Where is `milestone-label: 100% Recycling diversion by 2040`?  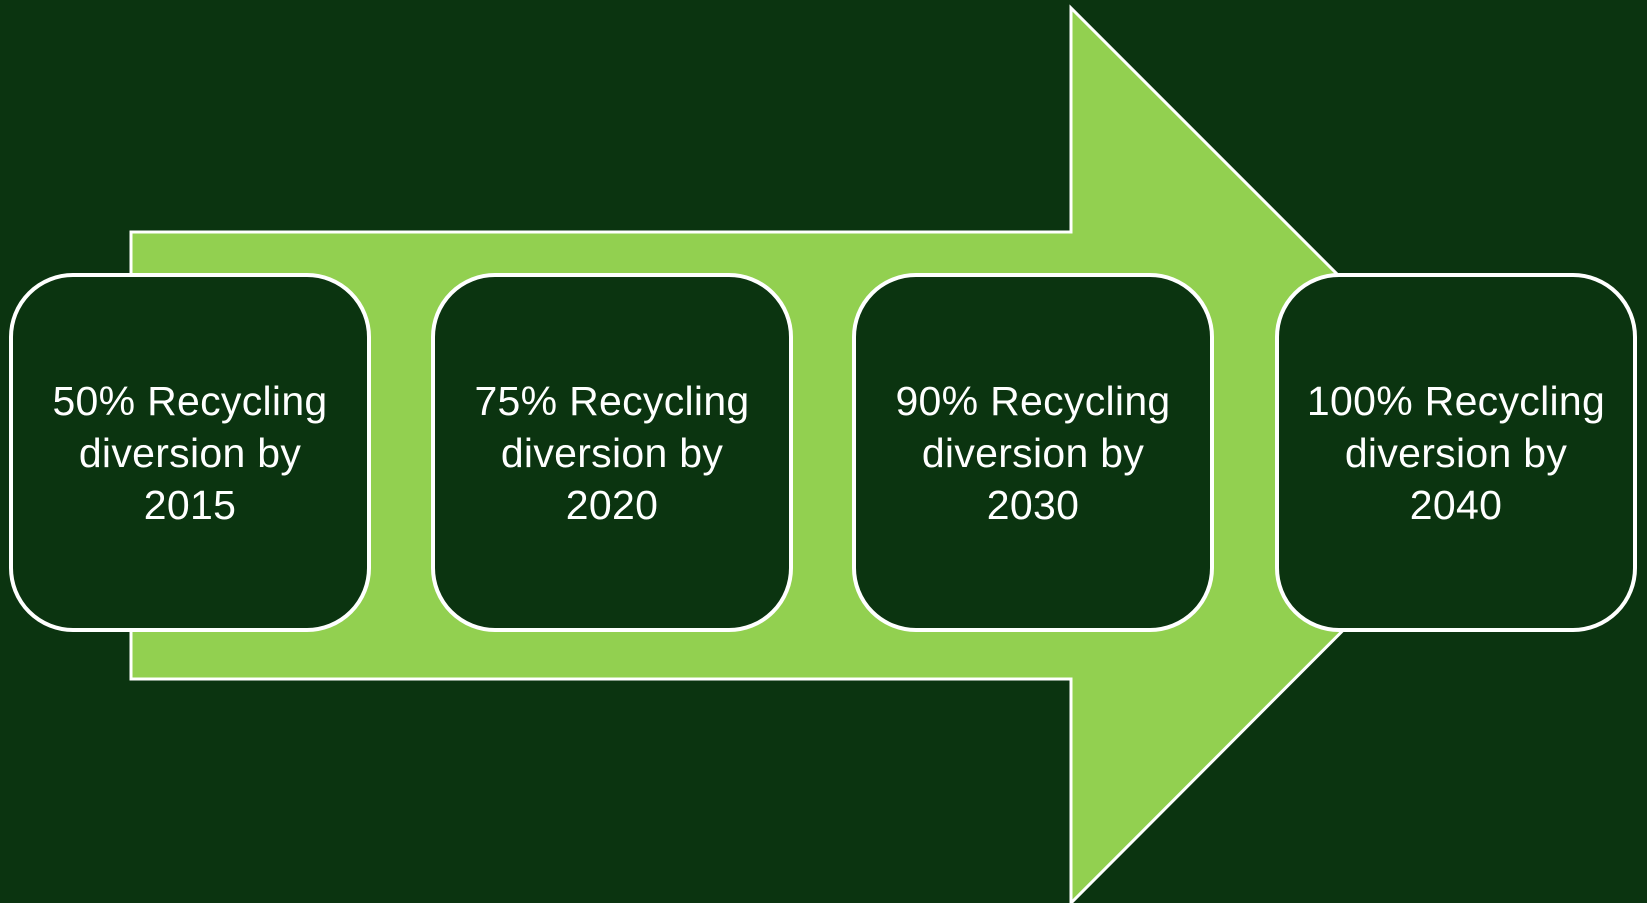 milestone-label: 100% Recycling diversion by 2040 is located at coordinates (1456, 452).